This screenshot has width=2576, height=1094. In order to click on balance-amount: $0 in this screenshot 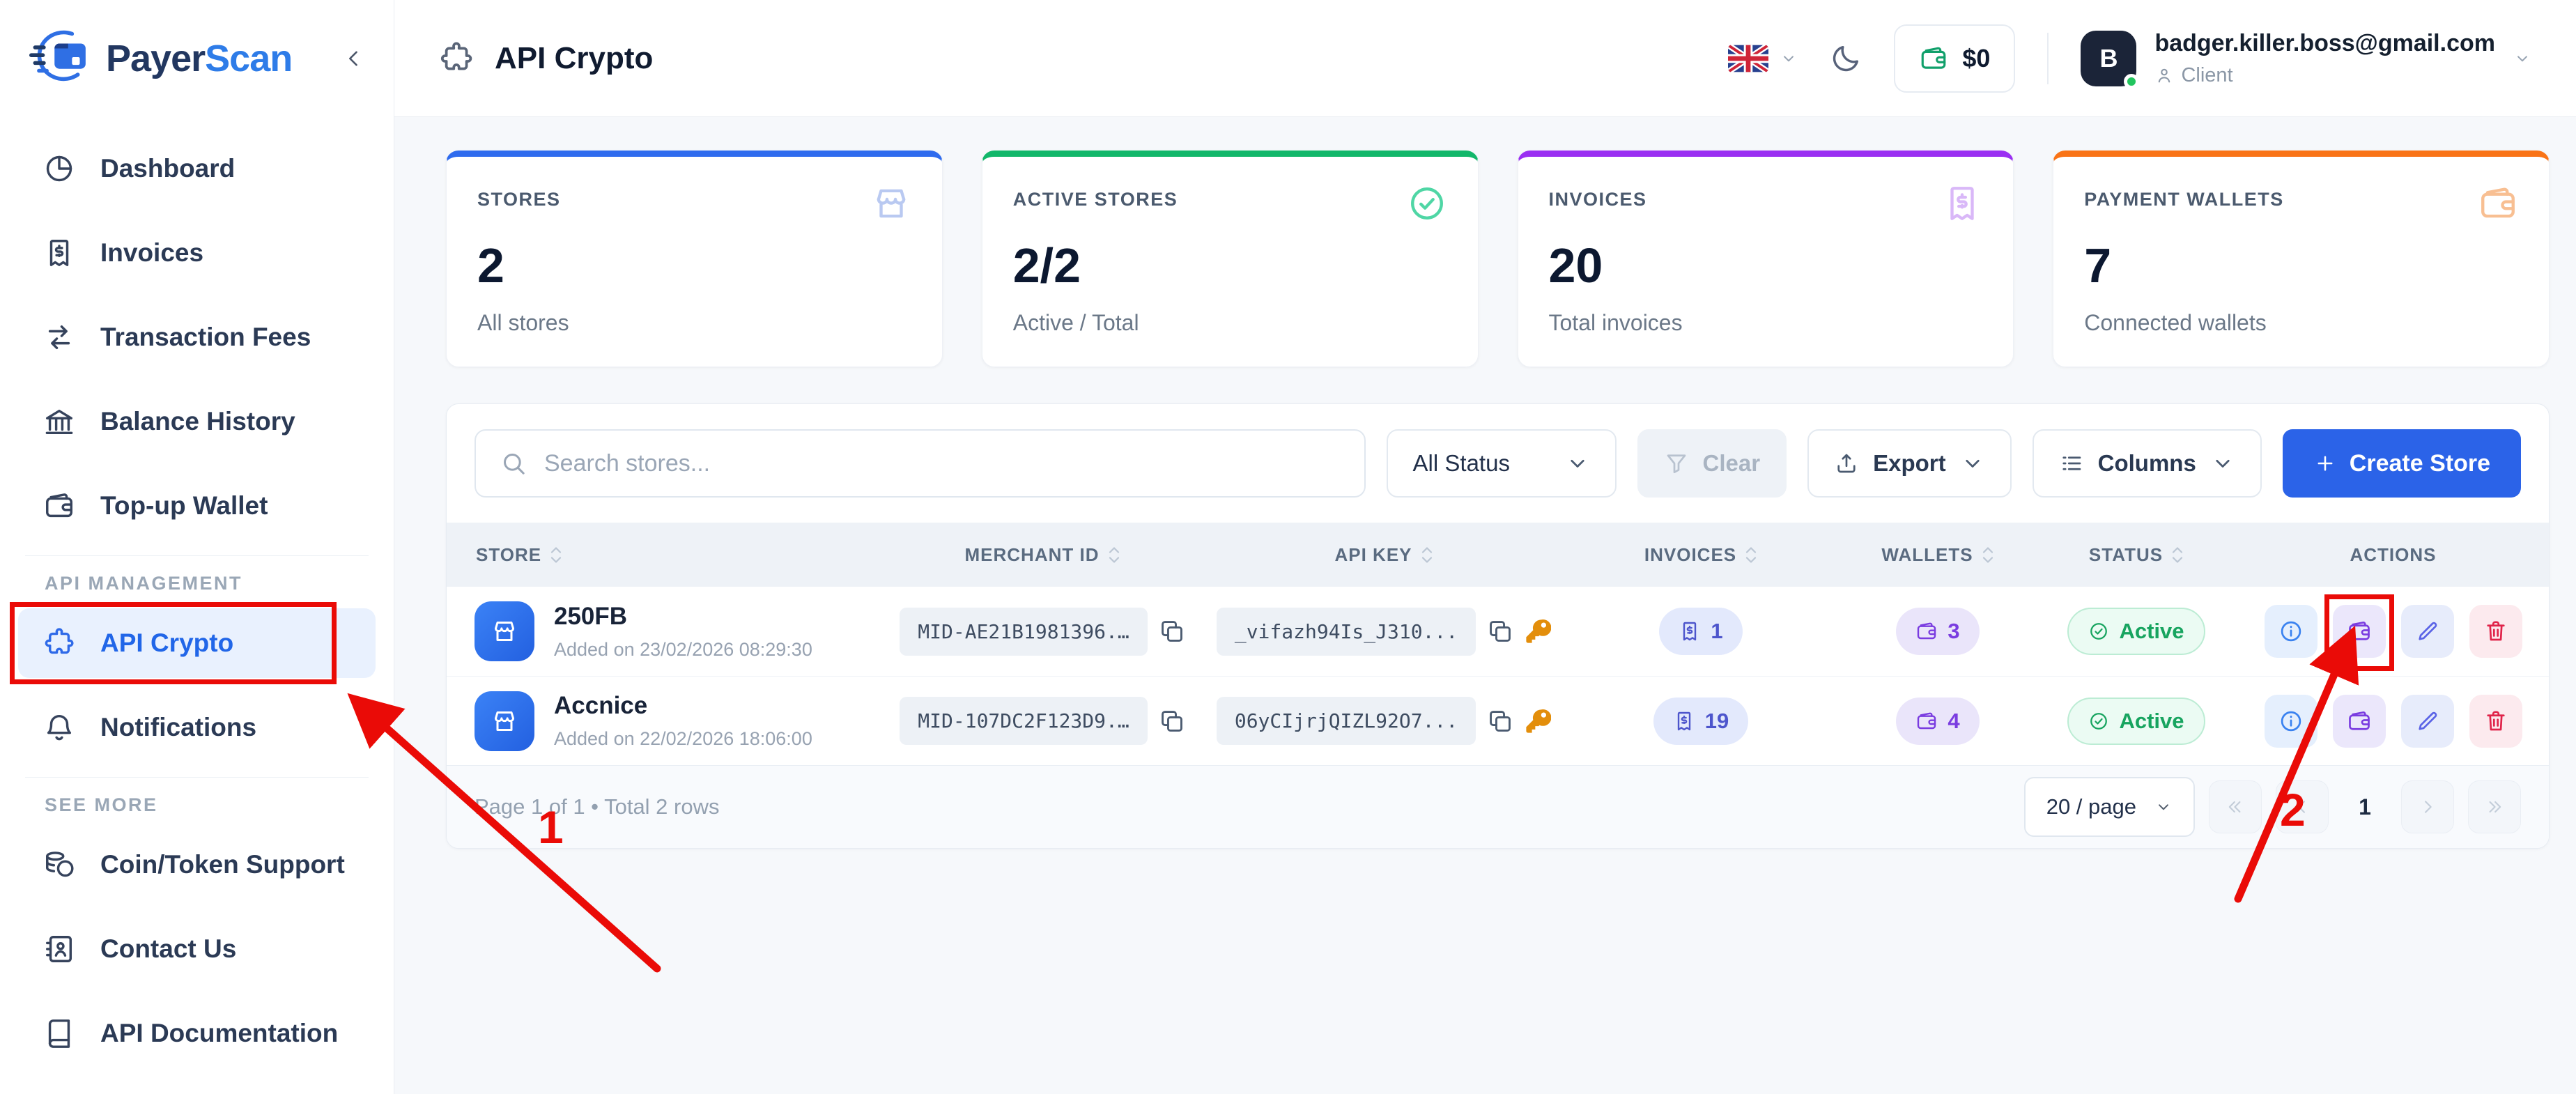, I will do `click(1977, 57)`.